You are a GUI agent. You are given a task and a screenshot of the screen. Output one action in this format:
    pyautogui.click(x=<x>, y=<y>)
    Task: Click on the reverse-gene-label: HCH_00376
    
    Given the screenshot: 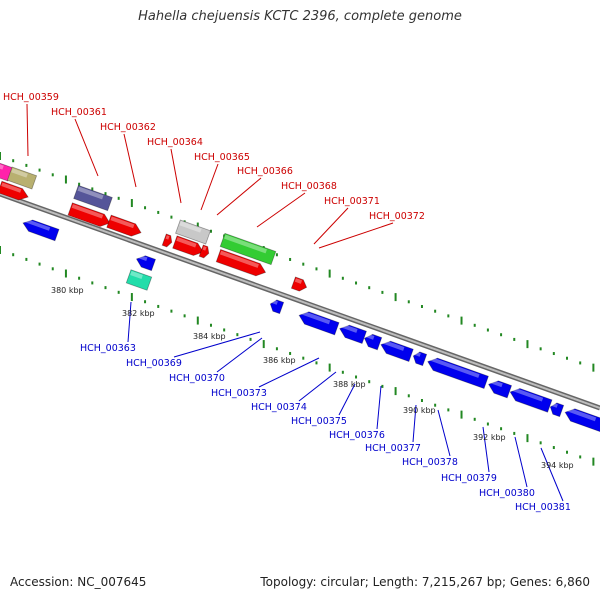 What is the action you would take?
    pyautogui.click(x=357, y=435)
    